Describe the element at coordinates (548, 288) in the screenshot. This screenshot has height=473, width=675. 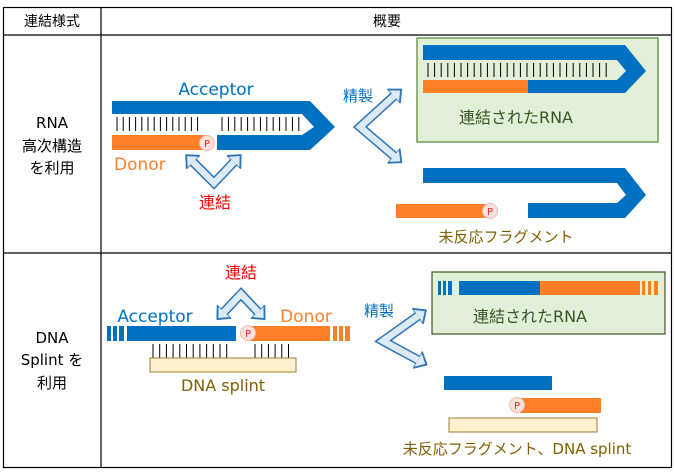
I see `ligated-strand` at that location.